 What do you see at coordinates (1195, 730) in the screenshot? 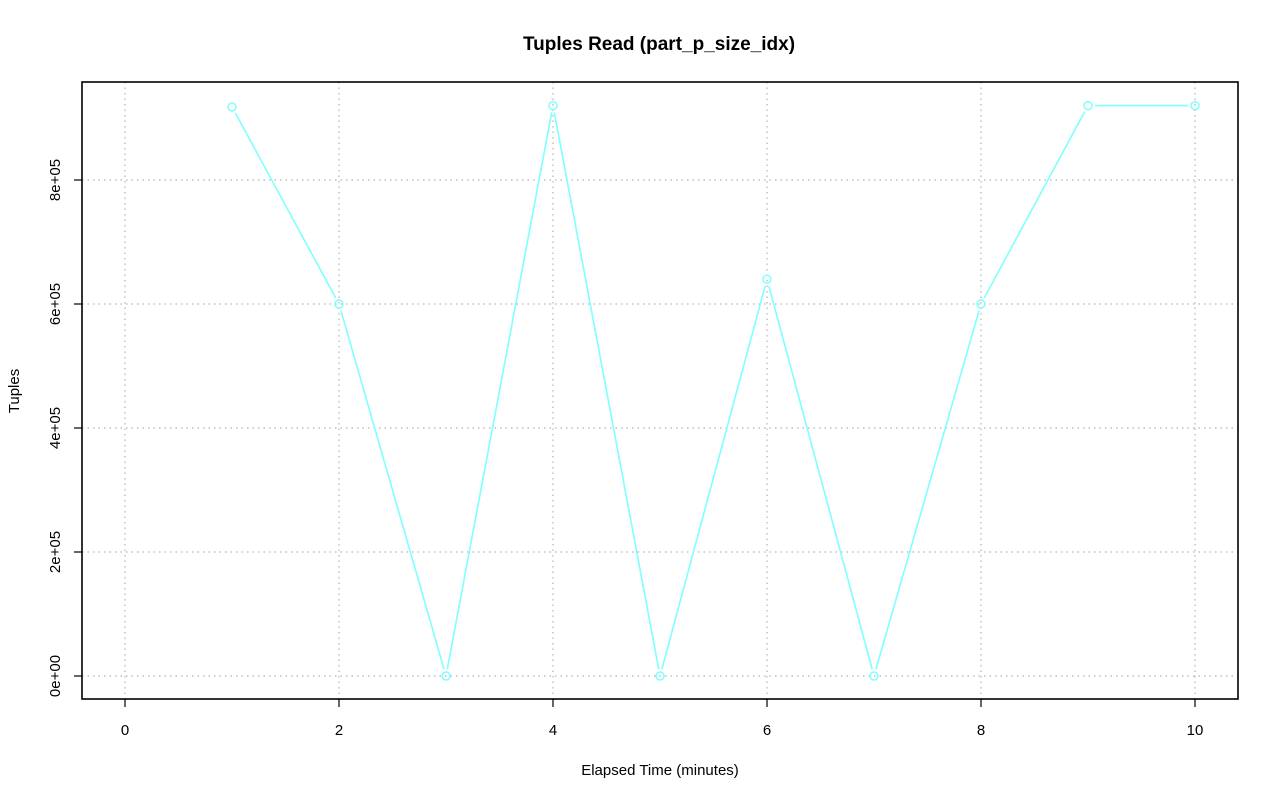
I see `x-tick-label: 10` at bounding box center [1195, 730].